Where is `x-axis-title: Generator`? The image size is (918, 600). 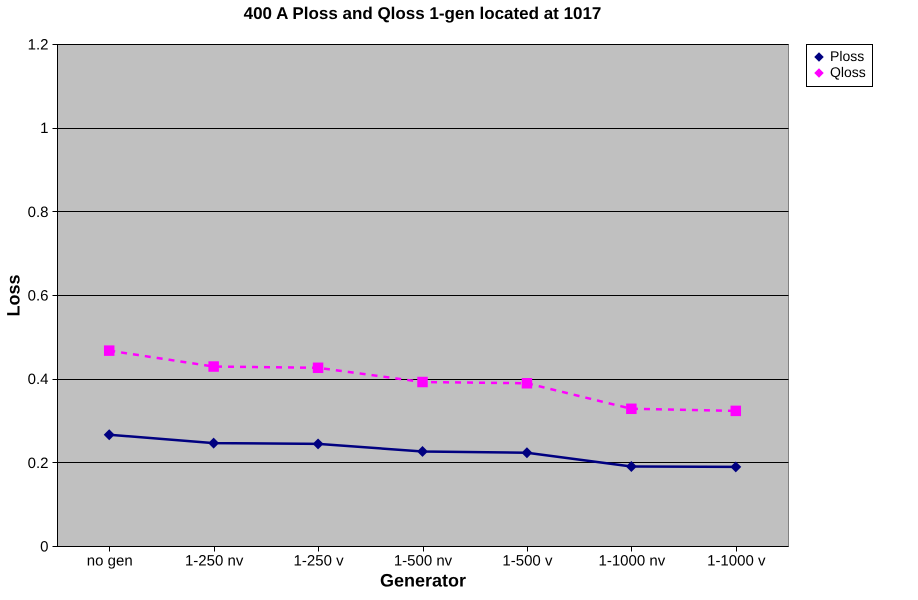
x-axis-title: Generator is located at coordinates (423, 580).